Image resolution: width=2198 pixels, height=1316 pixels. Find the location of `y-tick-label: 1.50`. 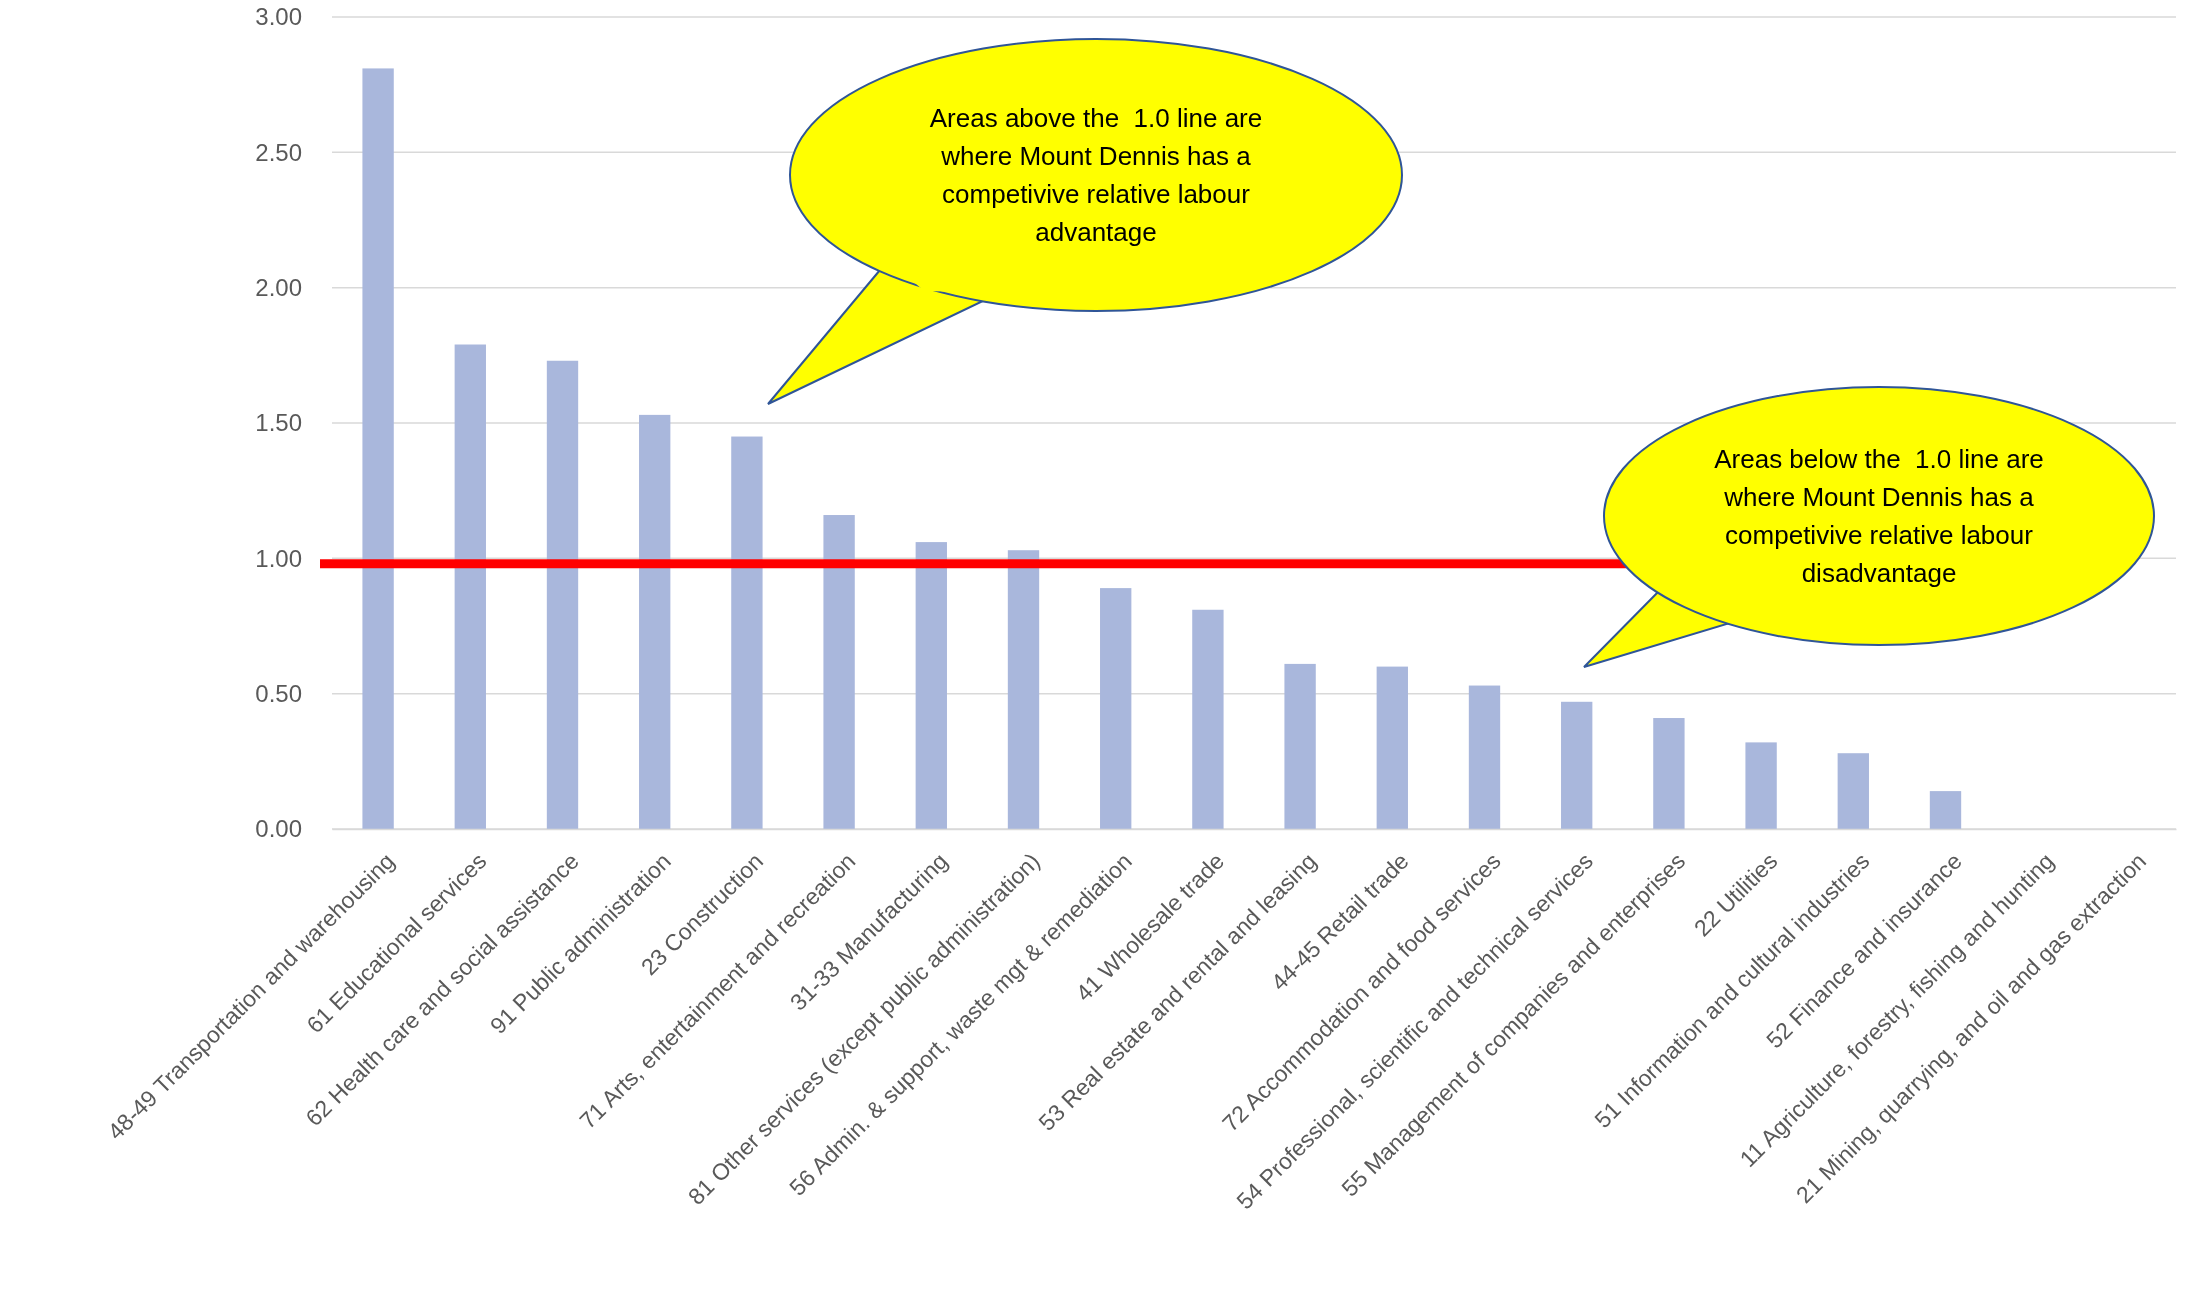

y-tick-label: 1.50 is located at coordinates (278, 423).